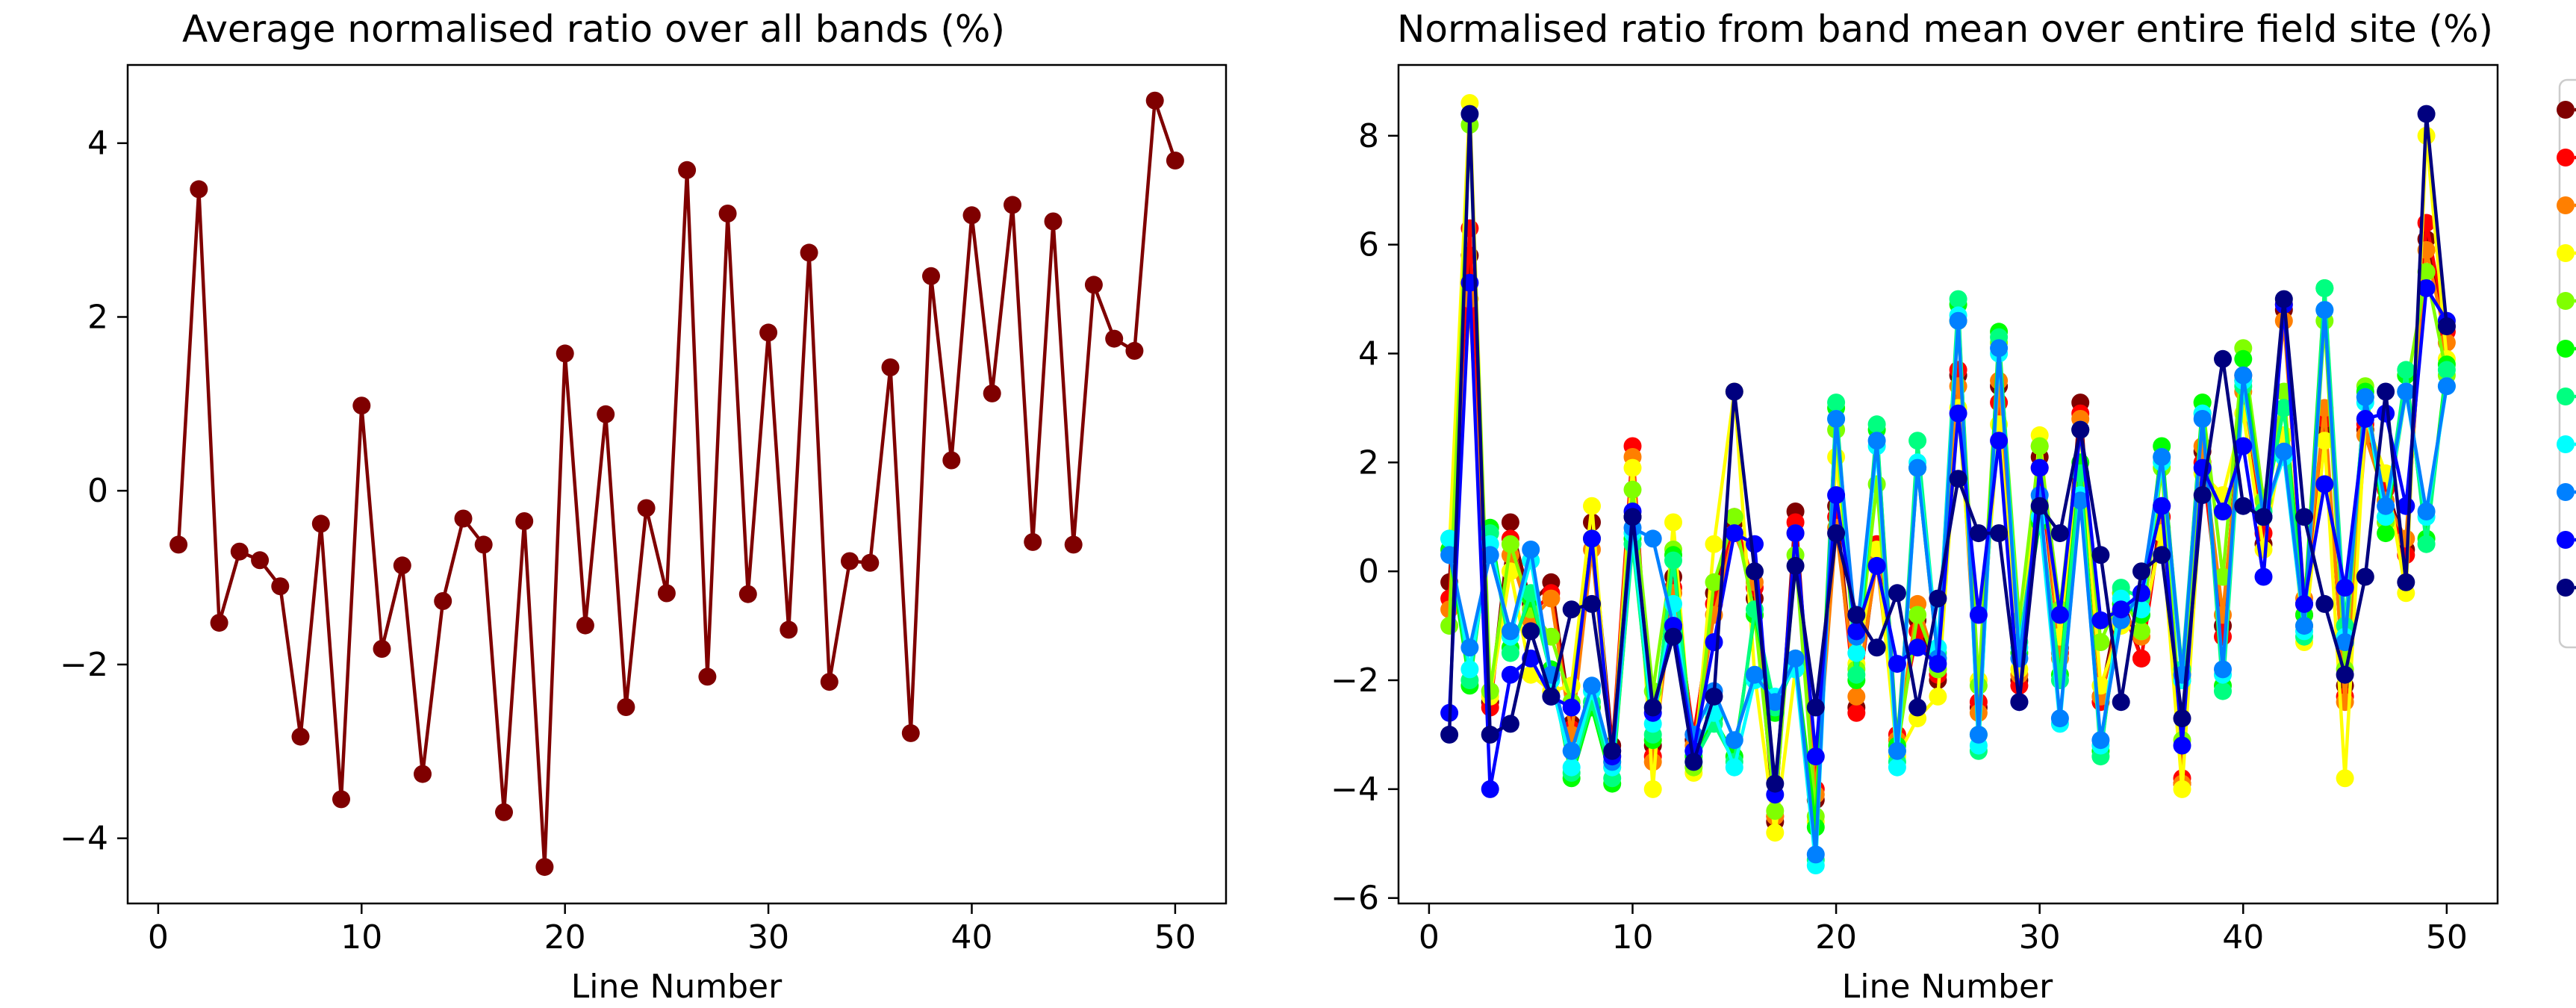 The height and width of the screenshot is (1008, 2576). Describe the element at coordinates (97, 491) in the screenshot. I see `left-y-tick-label: 0` at that location.